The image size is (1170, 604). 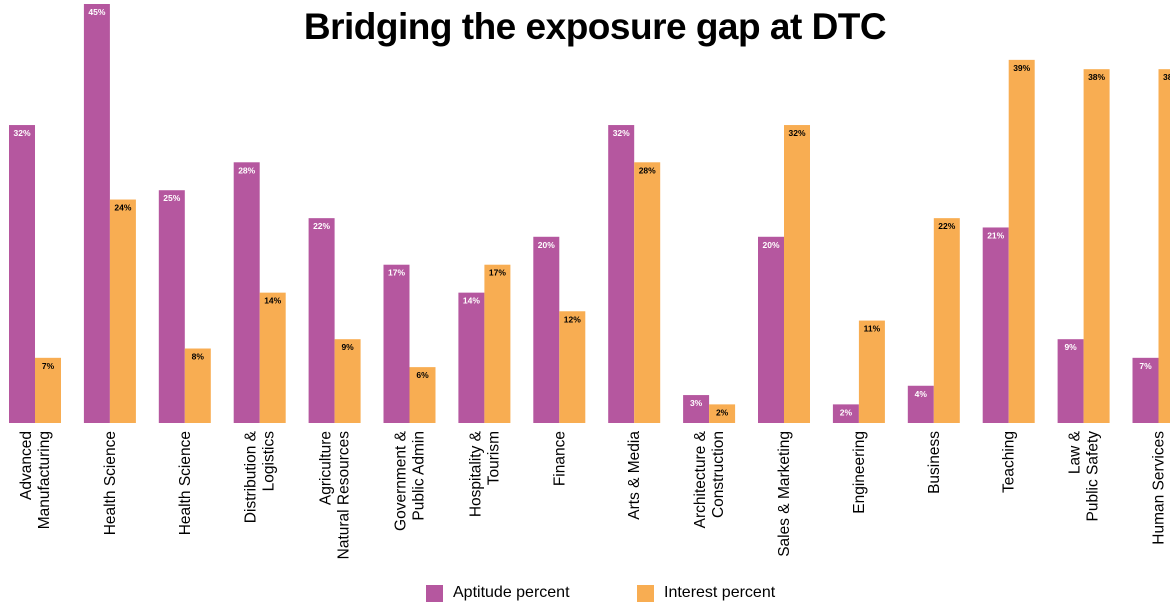 What do you see at coordinates (1093, 476) in the screenshot?
I see `category-label: Public Safety` at bounding box center [1093, 476].